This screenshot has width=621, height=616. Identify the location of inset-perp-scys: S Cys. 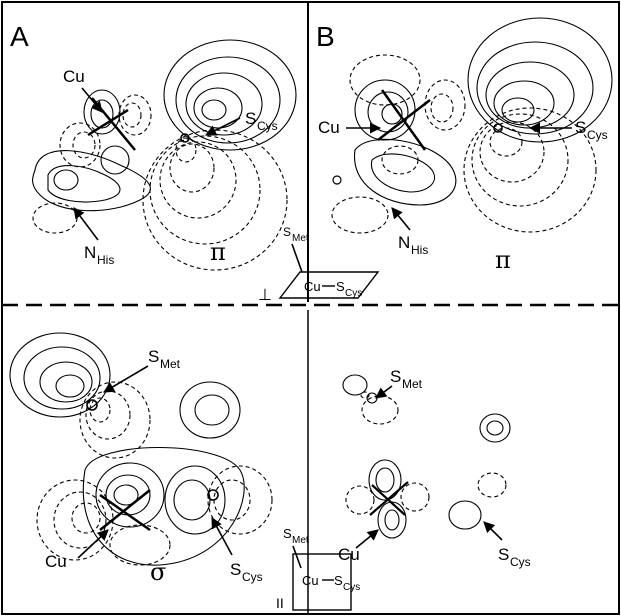
(349, 289).